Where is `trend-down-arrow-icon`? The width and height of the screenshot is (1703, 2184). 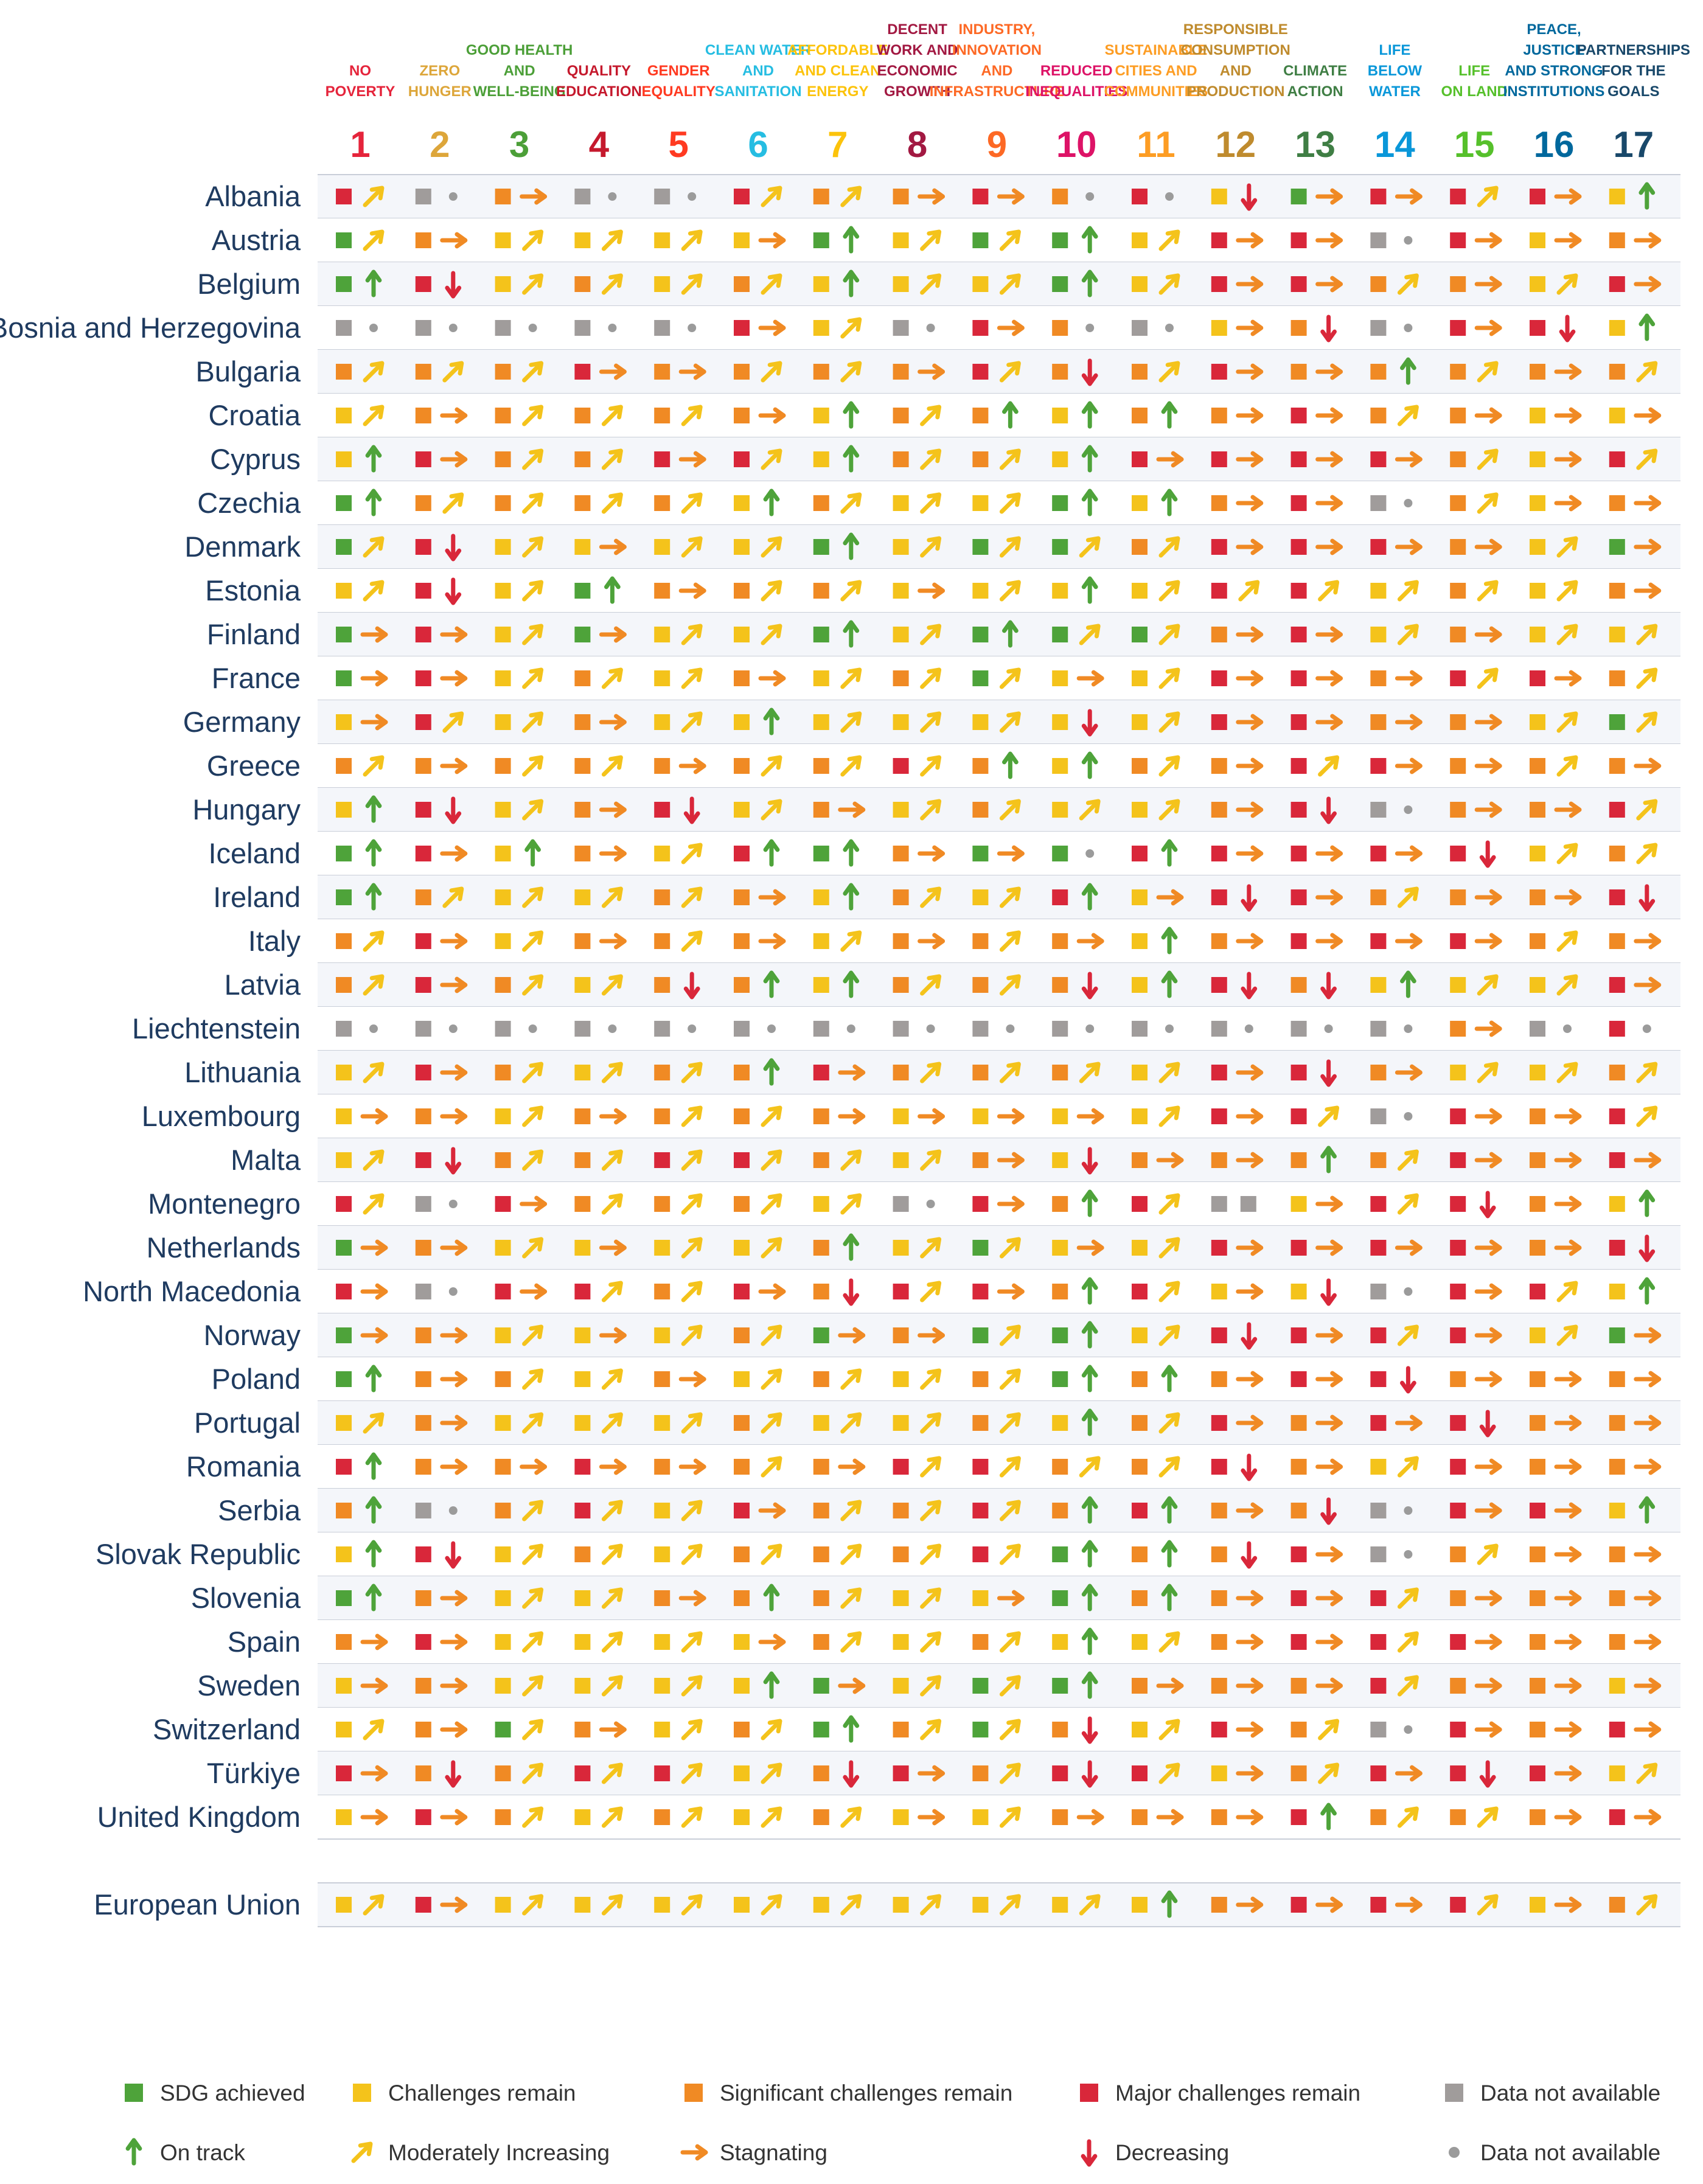 trend-down-arrow-icon is located at coordinates (453, 1774).